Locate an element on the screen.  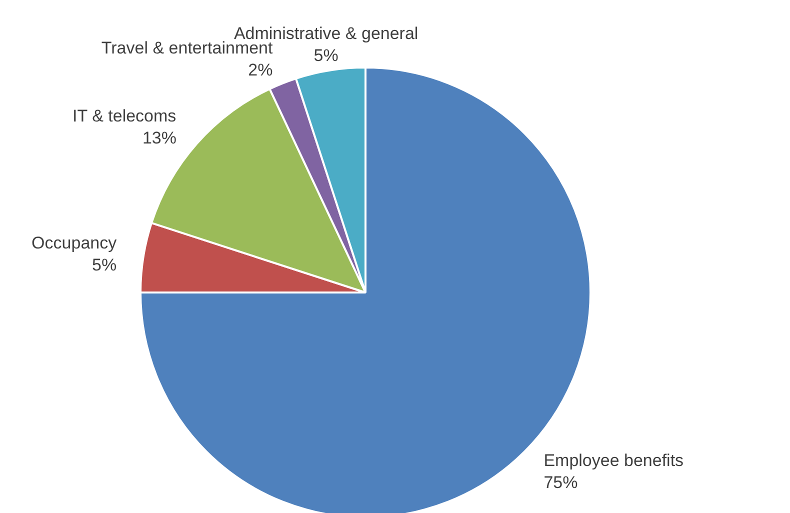
slice-label: Employee benefits is located at coordinates (614, 460).